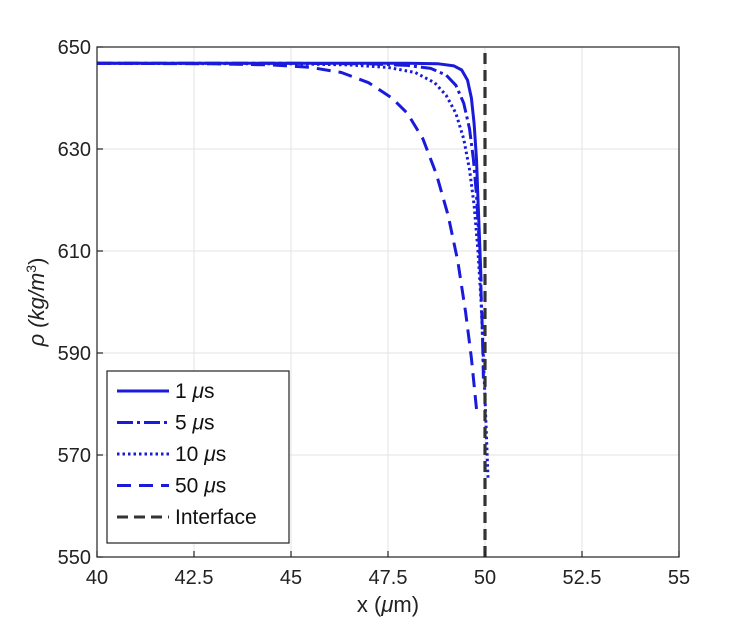 The image size is (750, 625). Describe the element at coordinates (74, 558) in the screenshot. I see `y-tick-label: 550` at that location.